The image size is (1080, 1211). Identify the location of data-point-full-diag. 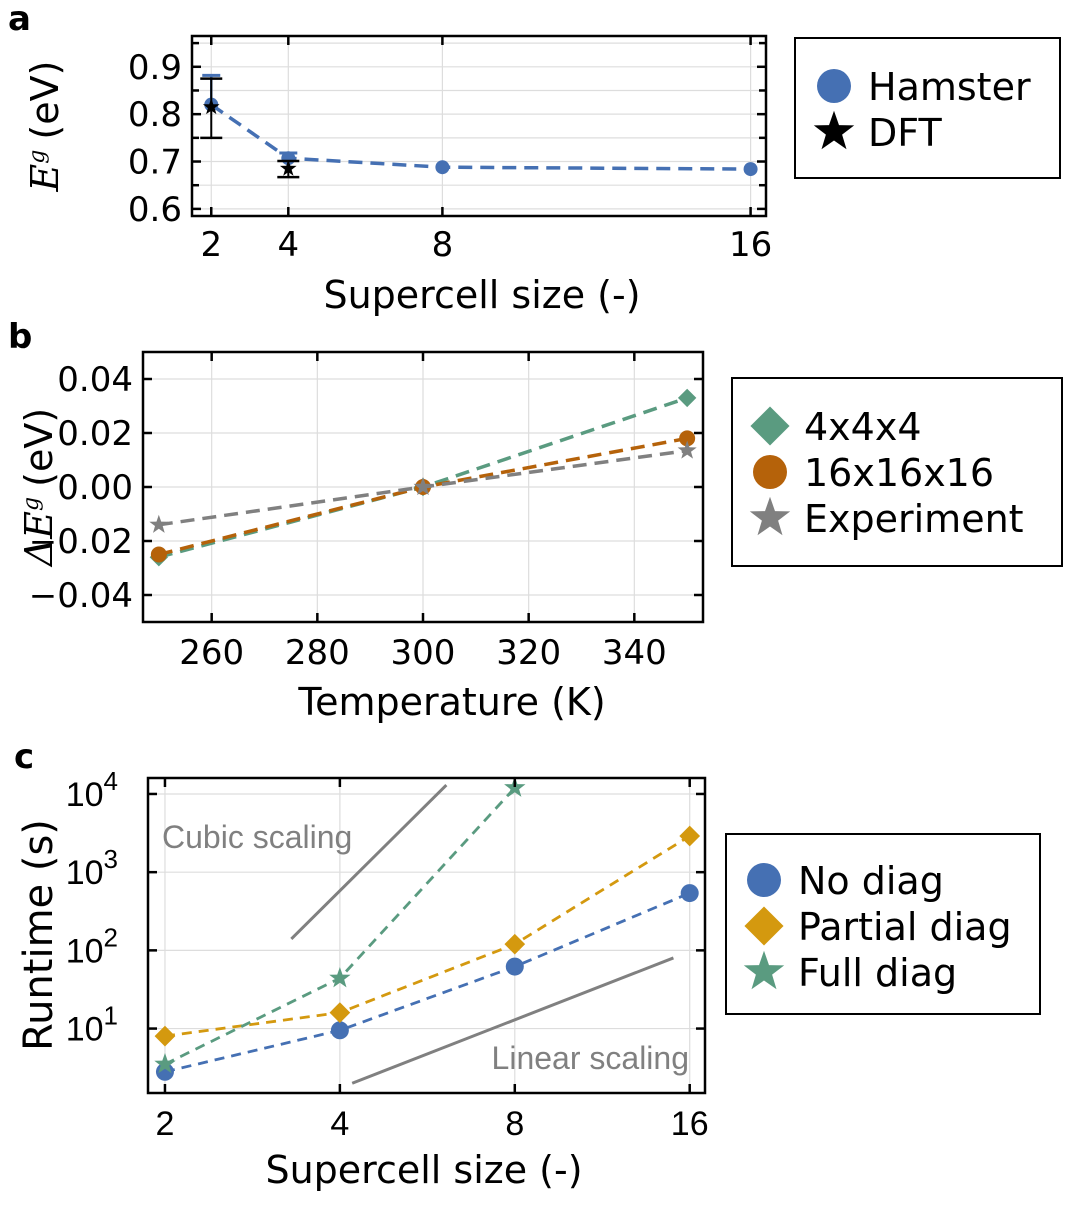
(340, 977).